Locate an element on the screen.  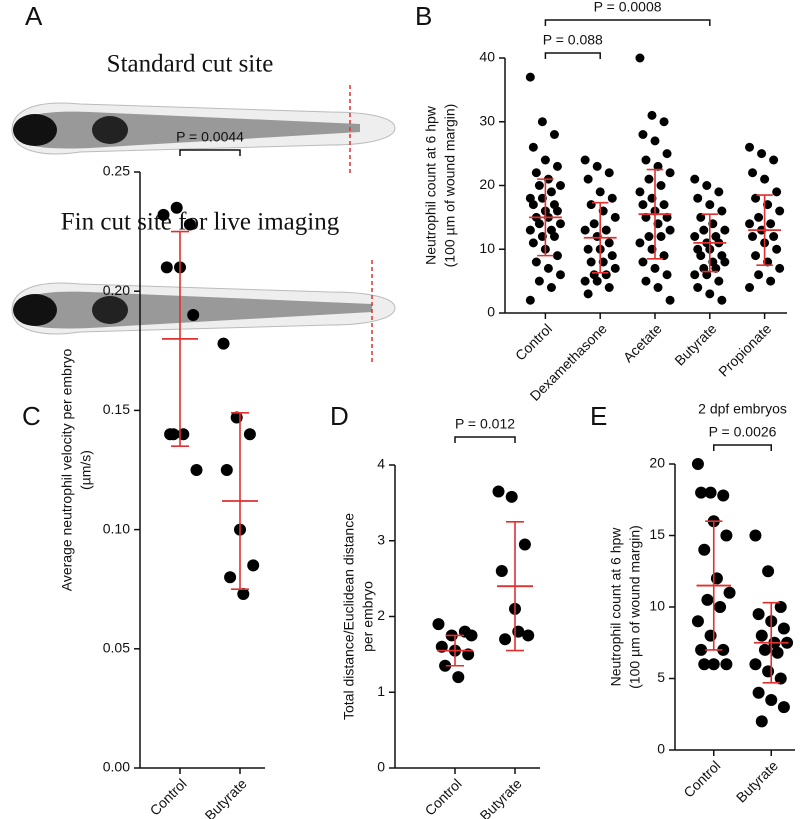
y-tick-label: 5 is located at coordinates (661, 677).